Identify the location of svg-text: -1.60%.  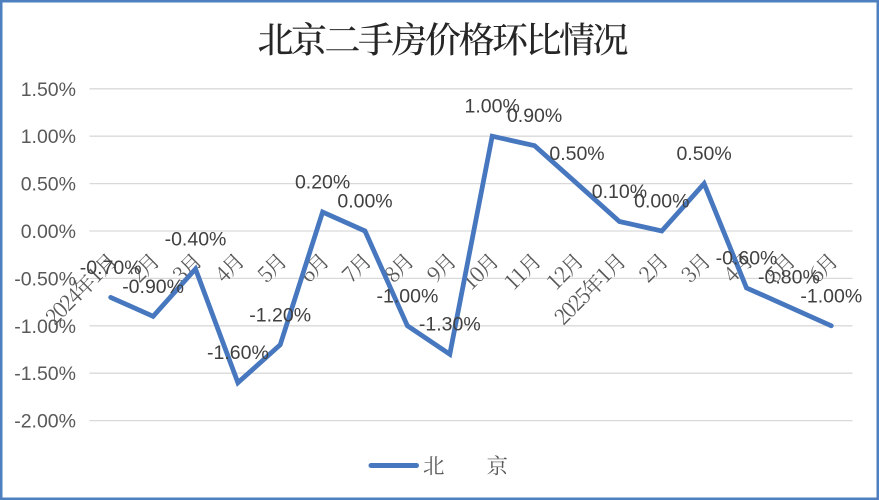
(238, 353).